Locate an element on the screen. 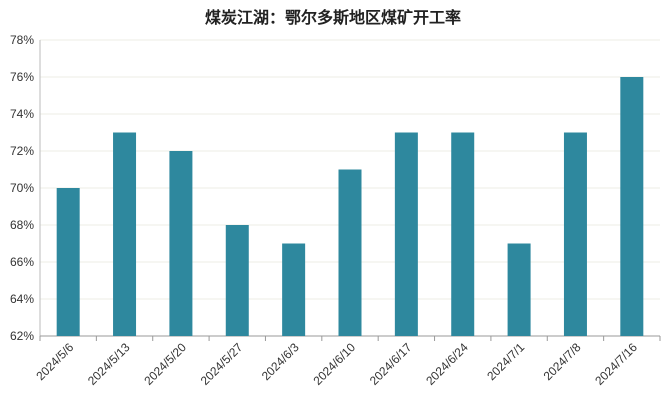 The height and width of the screenshot is (400, 666). y-tick-label: 64% is located at coordinates (22, 299).